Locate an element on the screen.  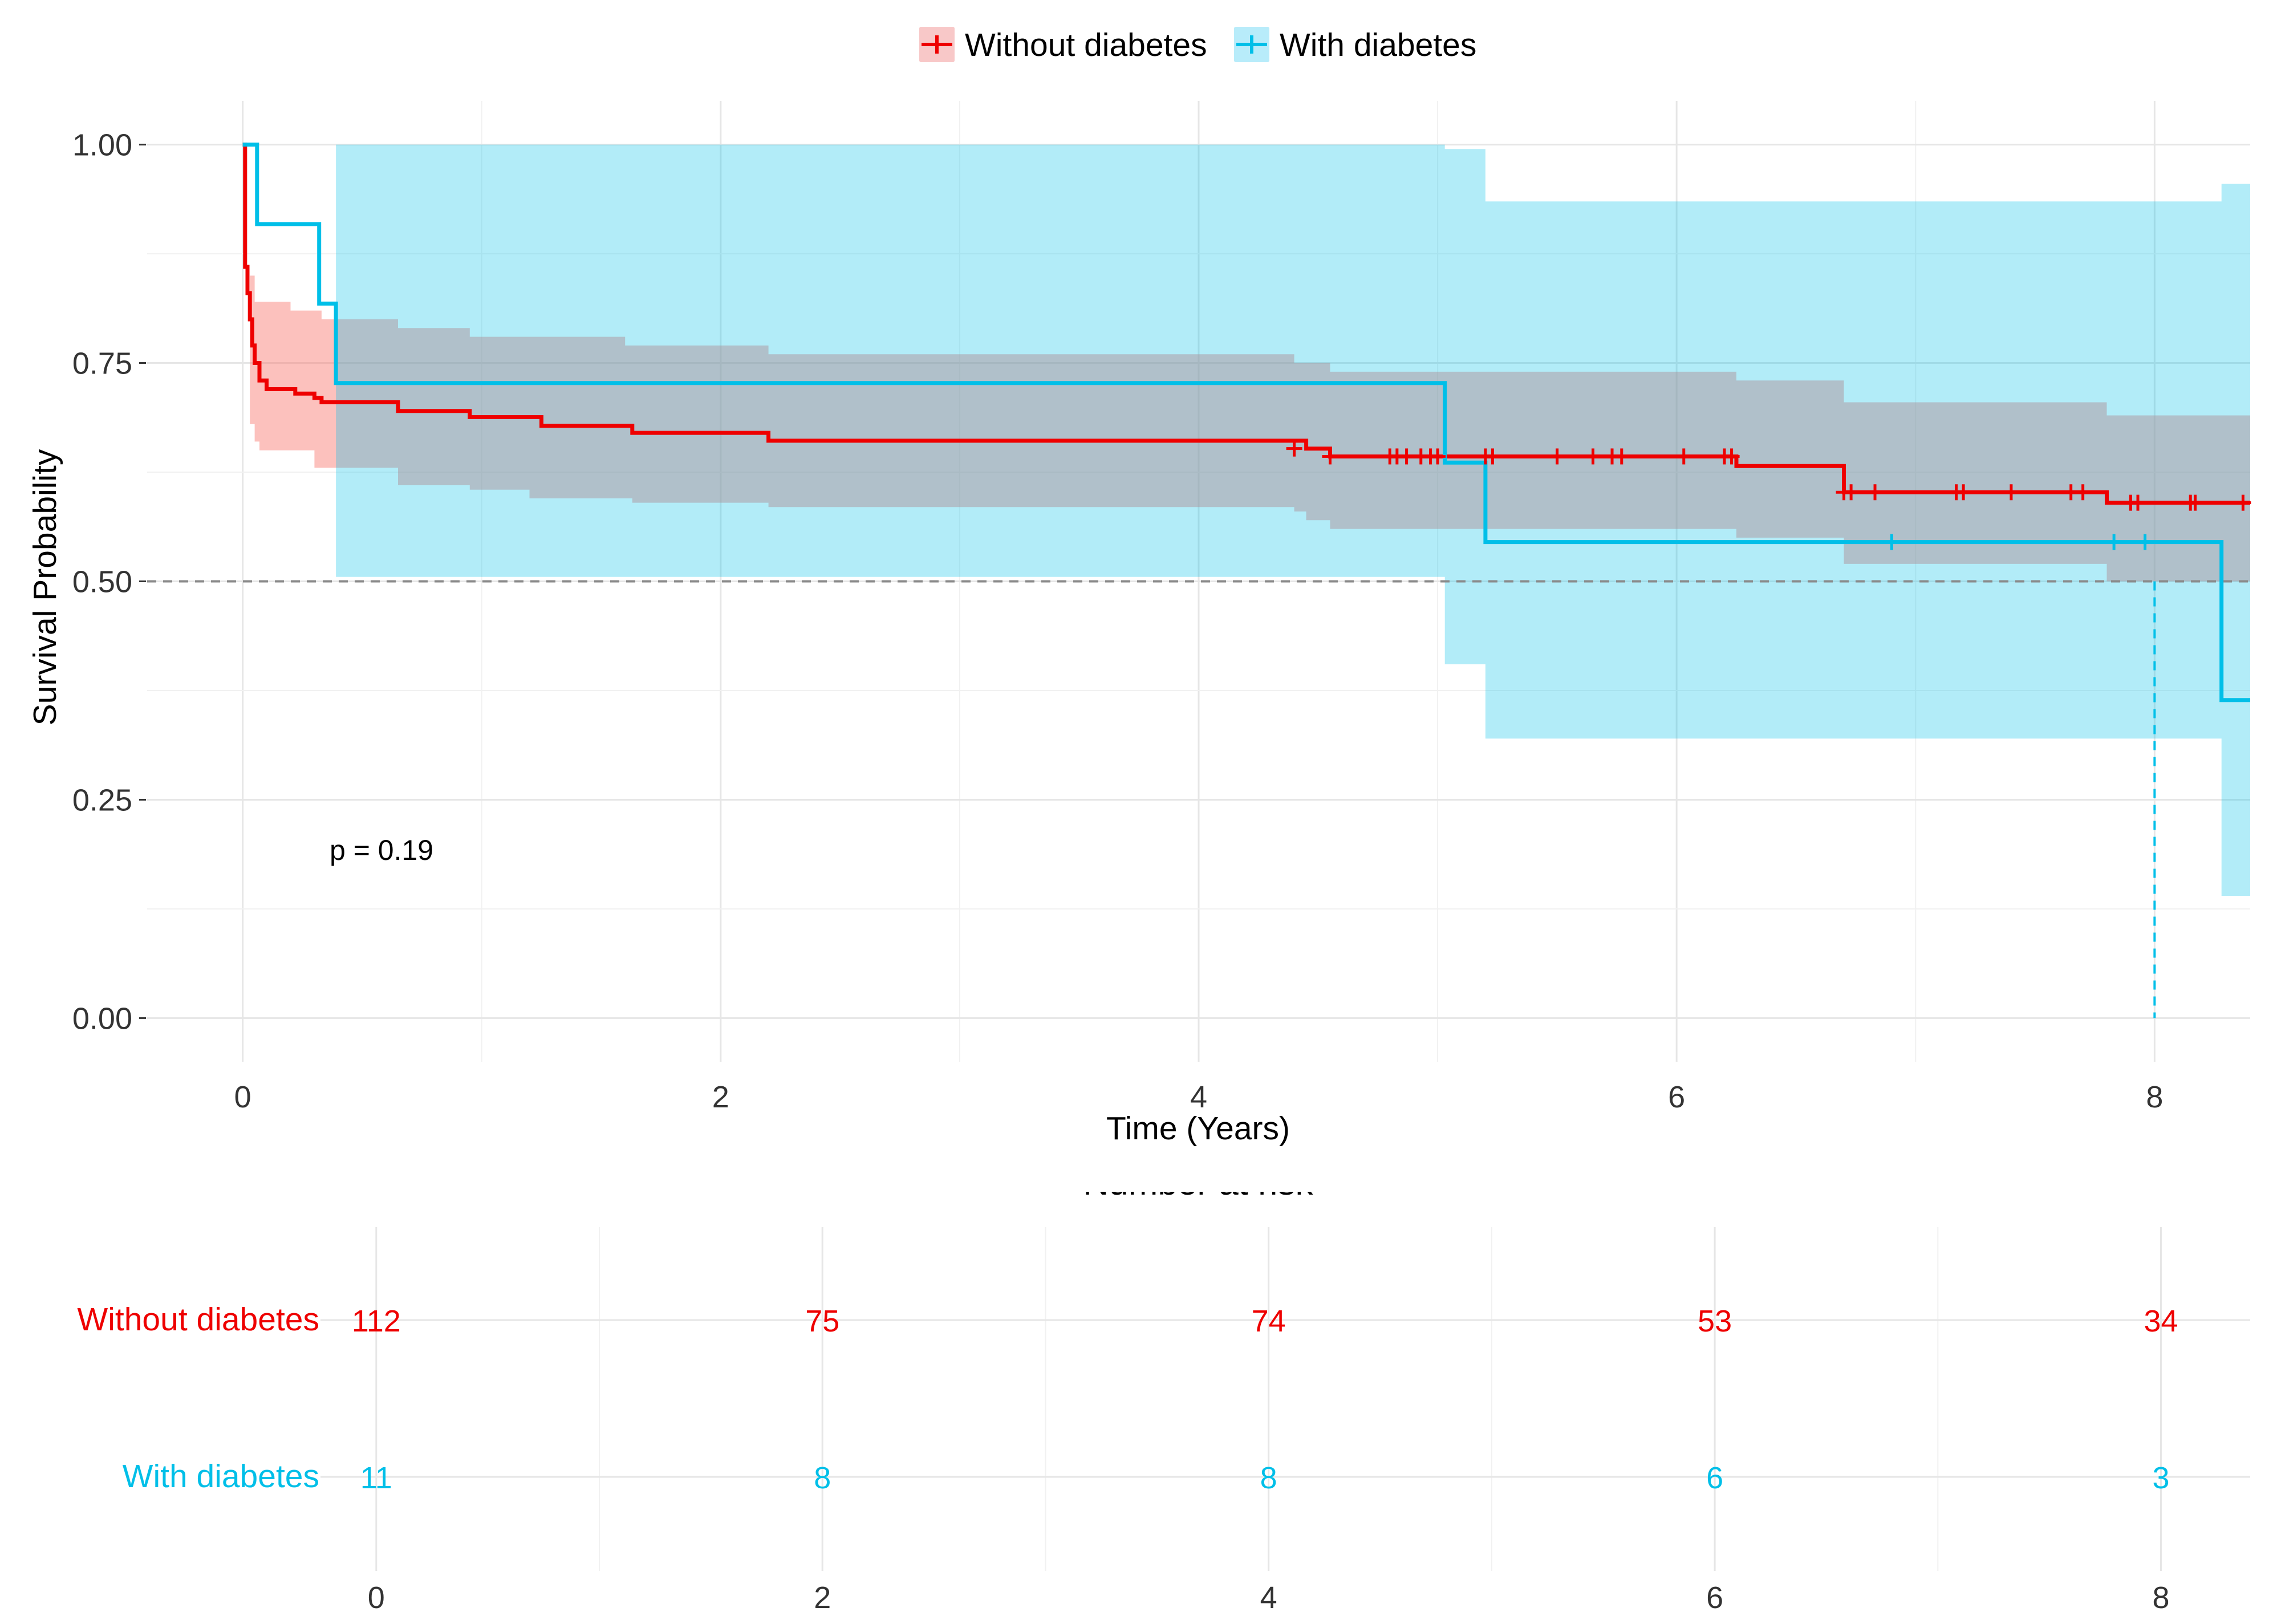
risk-count: 6 is located at coordinates (1714, 1478).